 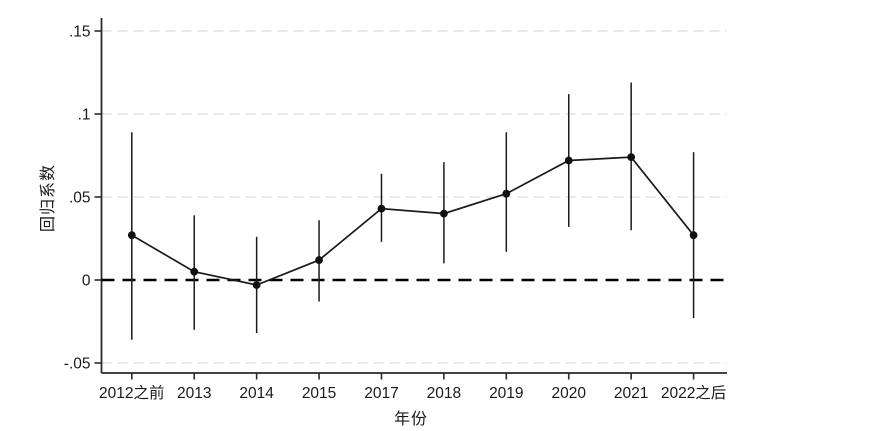 What do you see at coordinates (506, 393) in the screenshot?
I see `x-tick-label: 2019` at bounding box center [506, 393].